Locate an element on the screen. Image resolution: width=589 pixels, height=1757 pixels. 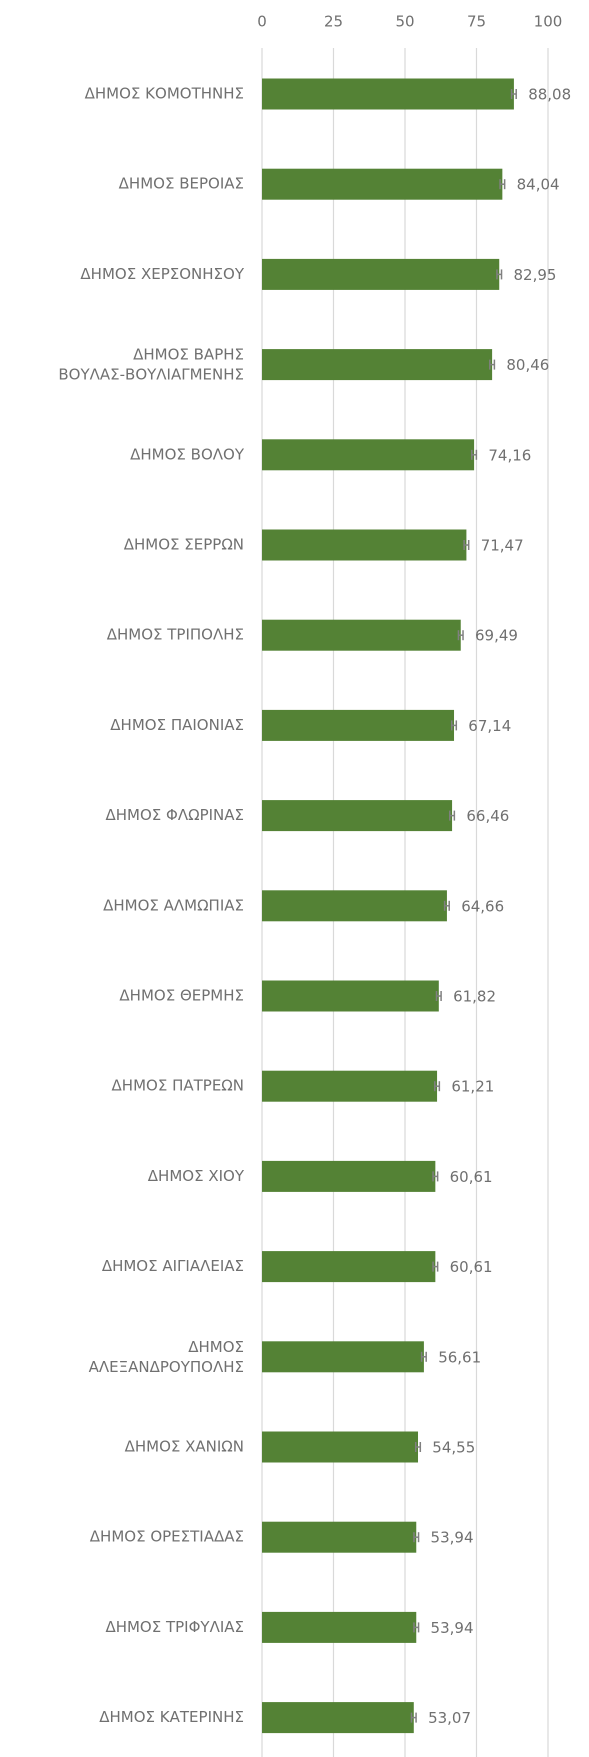
x-tick-label: 50 is located at coordinates (404, 22).